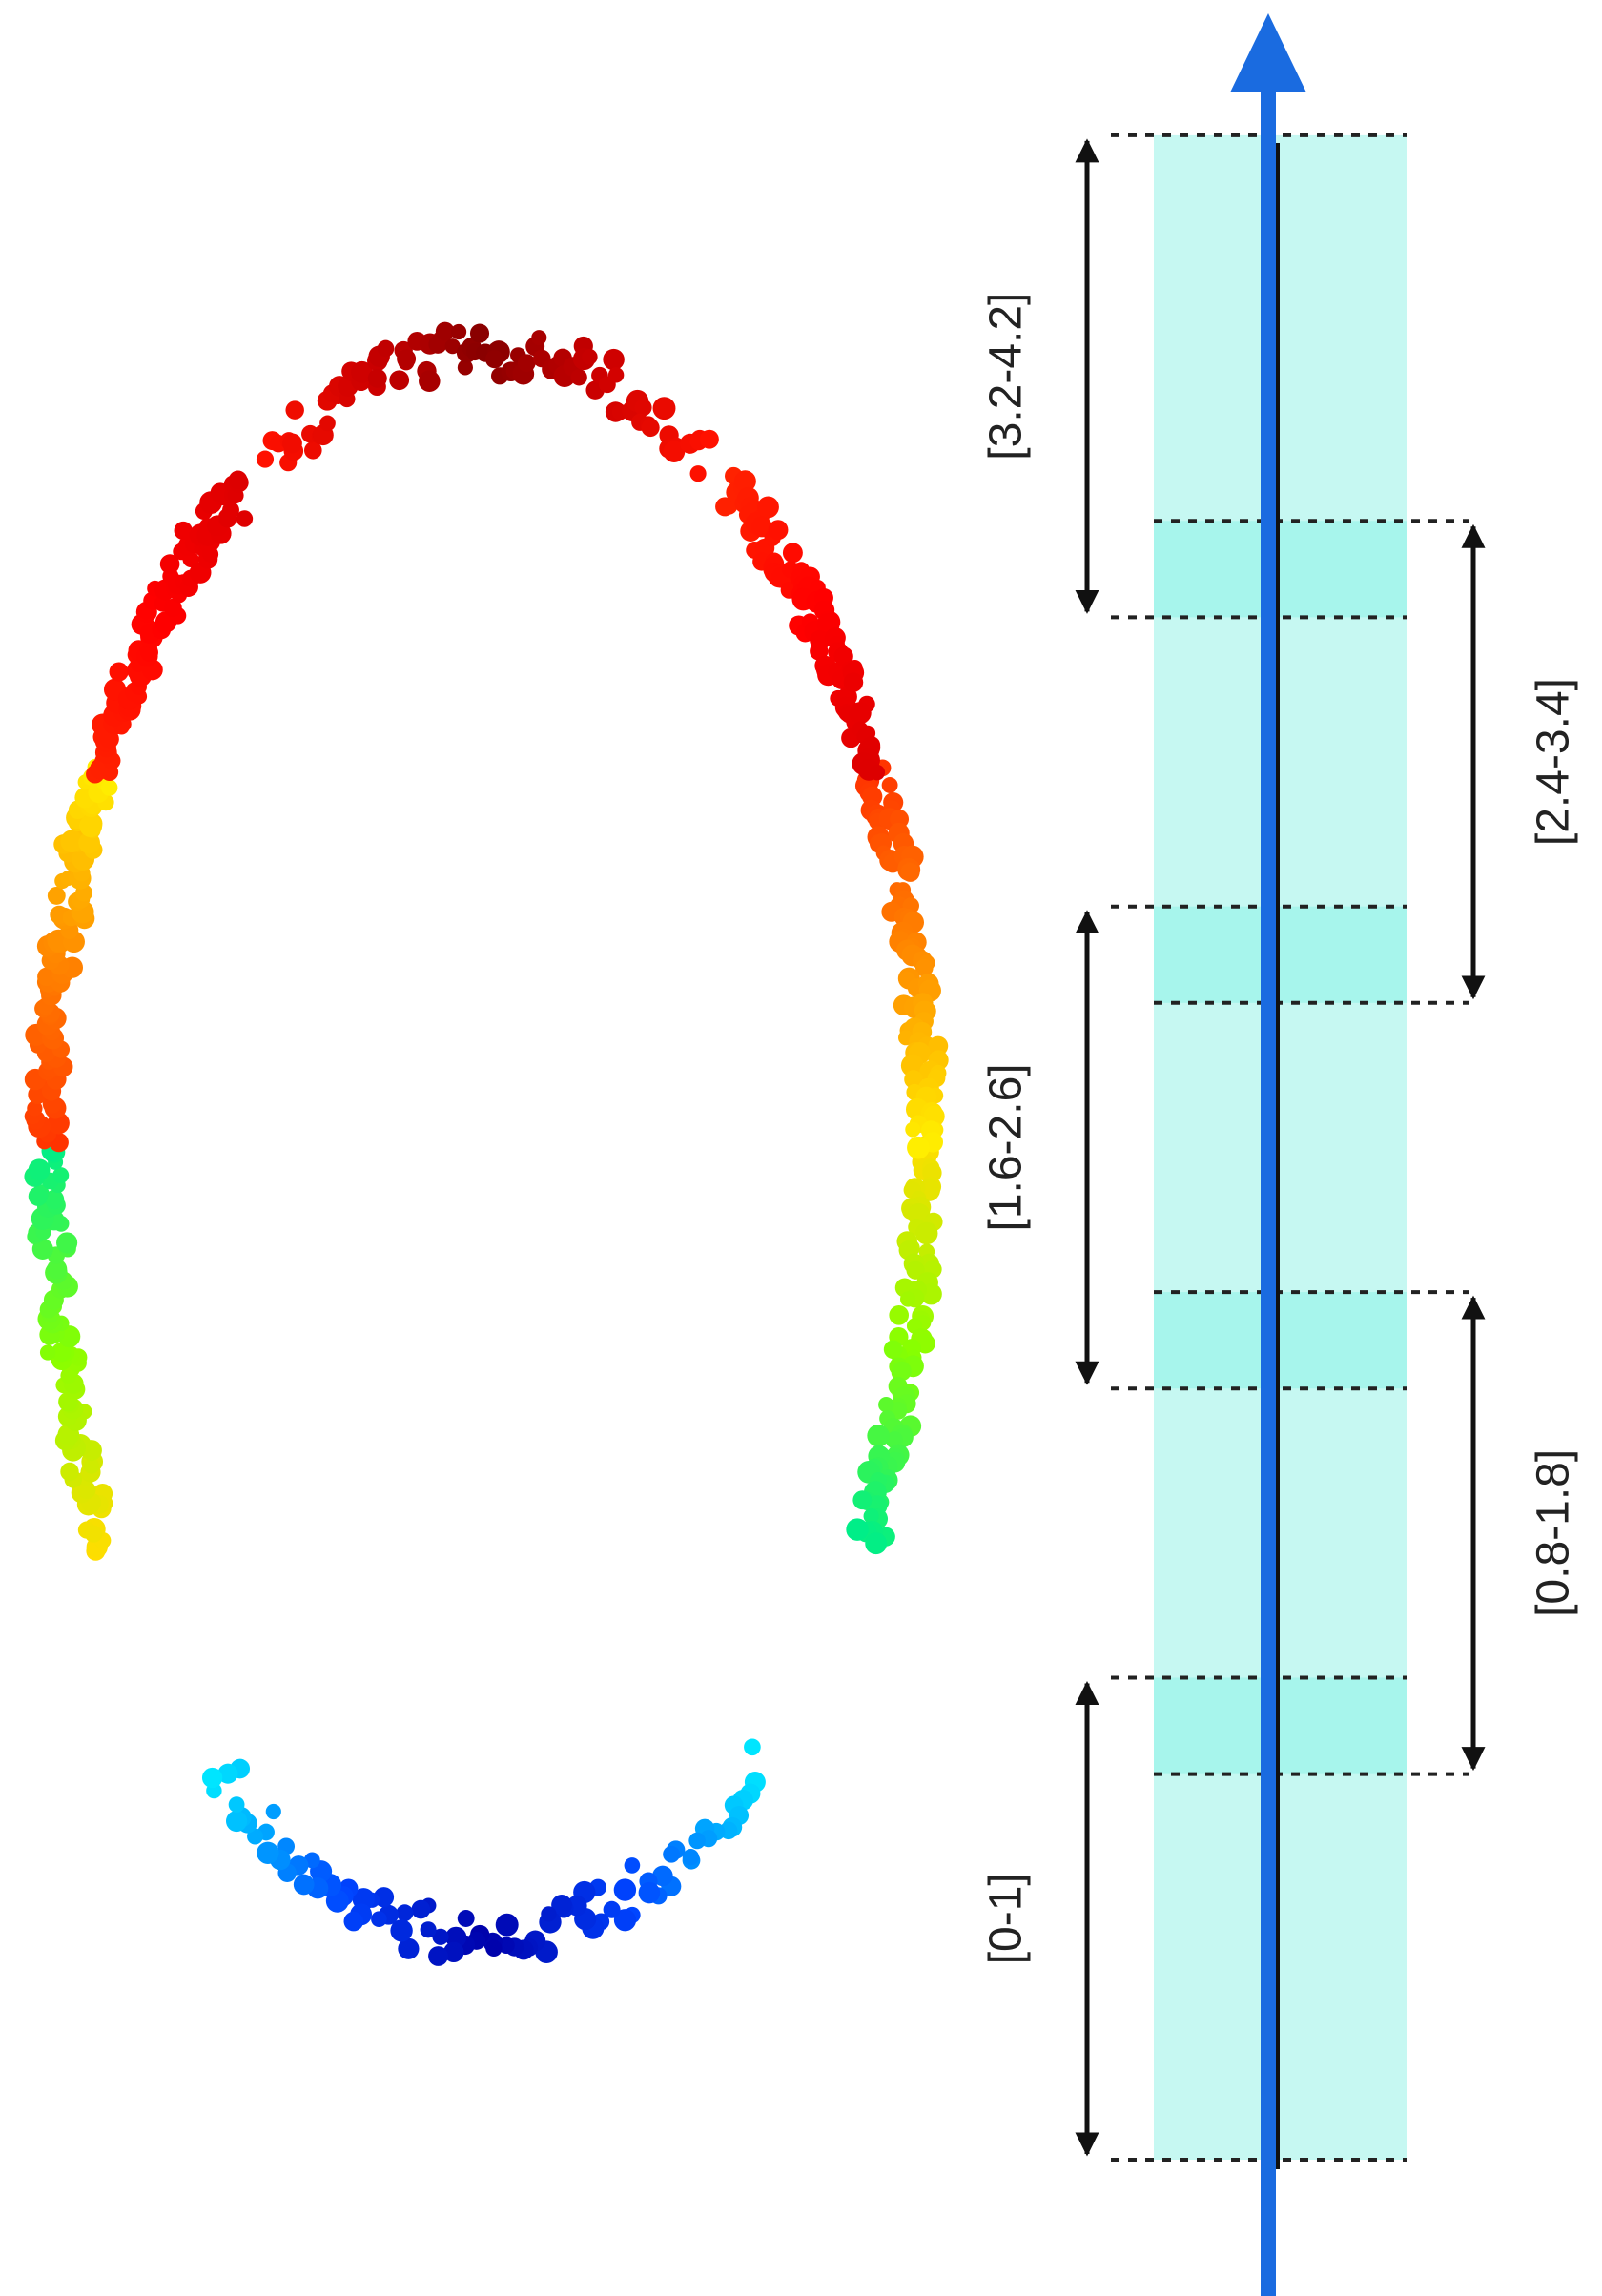 This screenshot has width=1602, height=2296. I want to click on cluster-middle-right, so click(901, 959).